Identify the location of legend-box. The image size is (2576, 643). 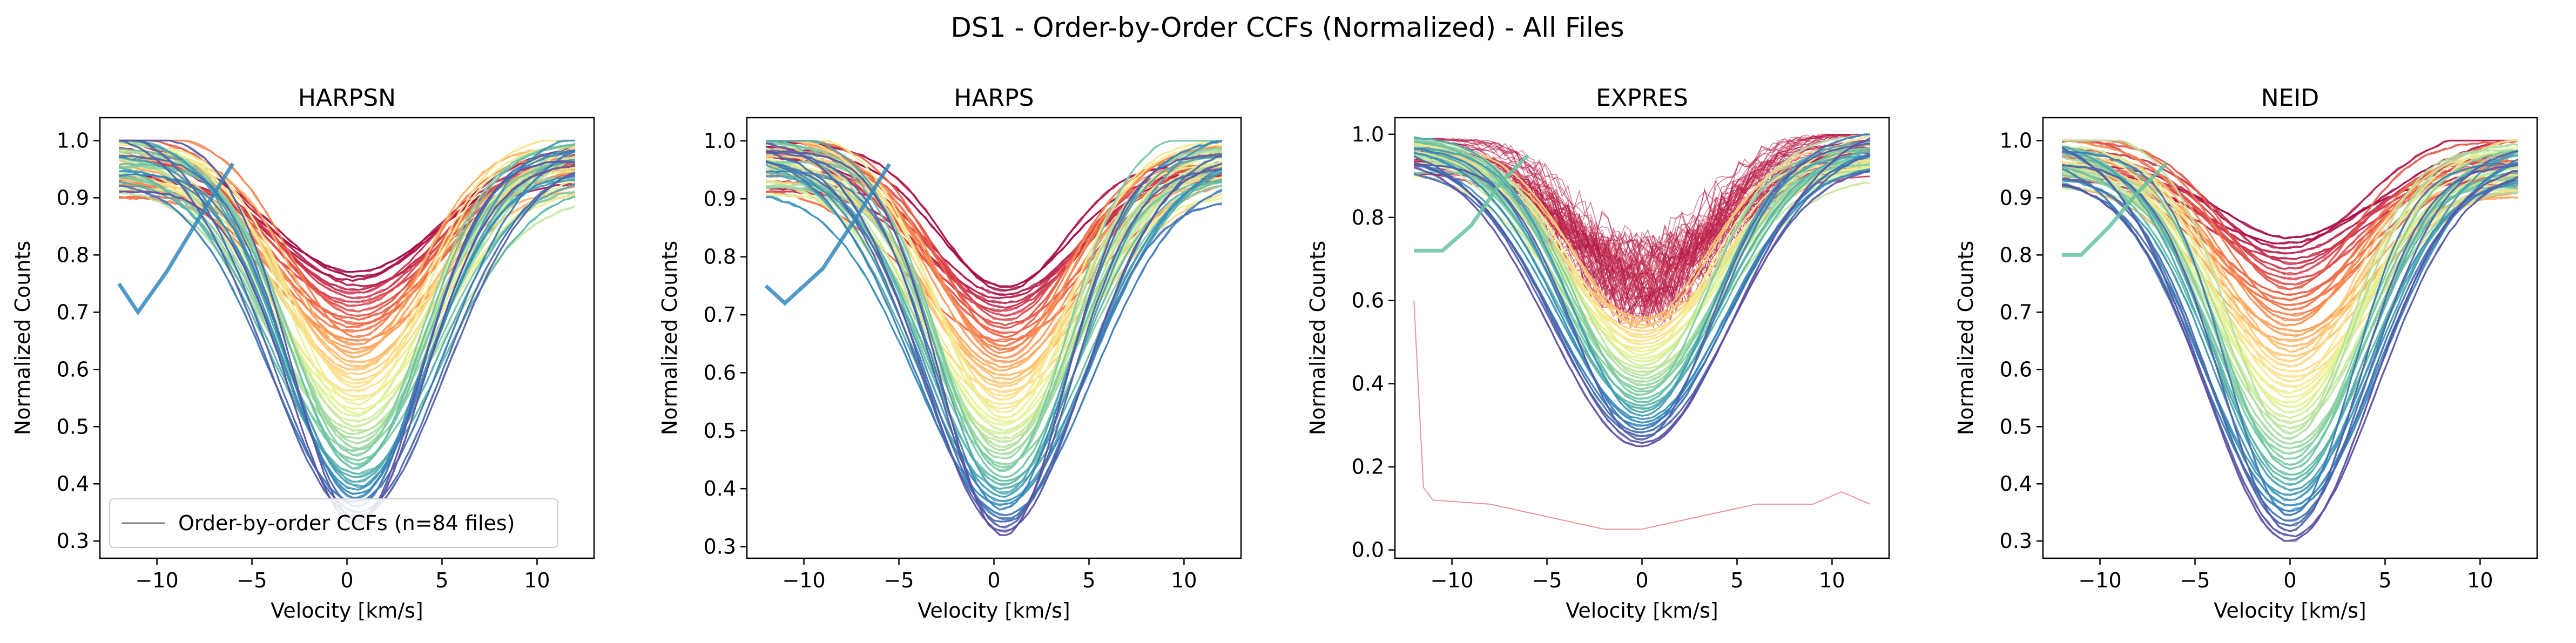
(333, 523).